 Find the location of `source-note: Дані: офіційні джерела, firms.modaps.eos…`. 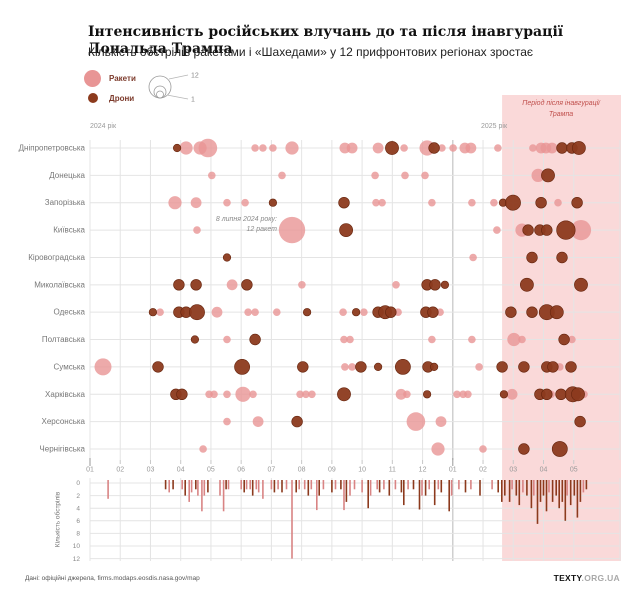

source-note: Дані: офіційні джерела, firms.modaps.eos… is located at coordinates (112, 578).